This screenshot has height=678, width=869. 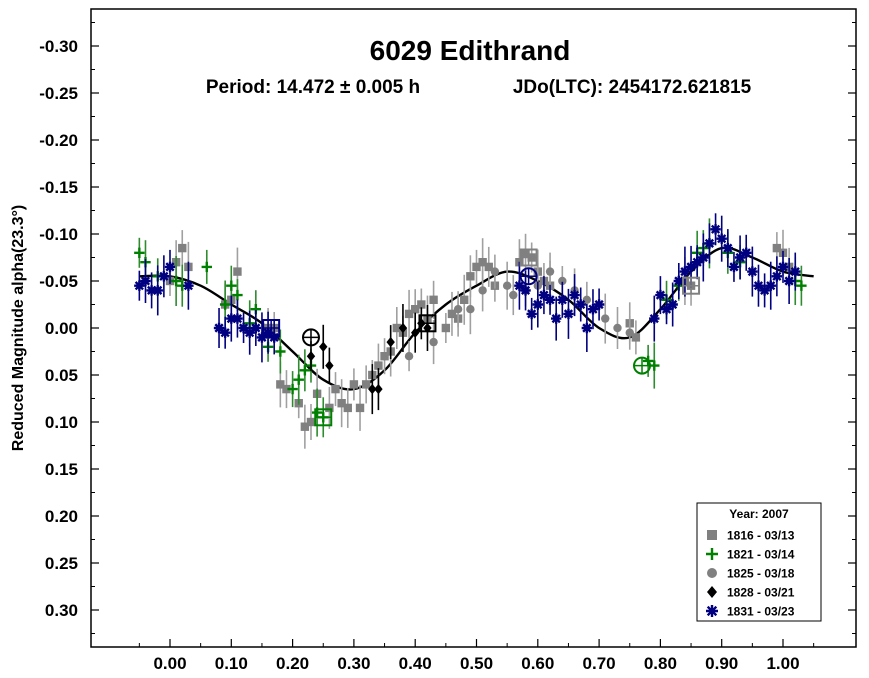 What do you see at coordinates (782, 663) in the screenshot?
I see `x-tick-label: 1.00` at bounding box center [782, 663].